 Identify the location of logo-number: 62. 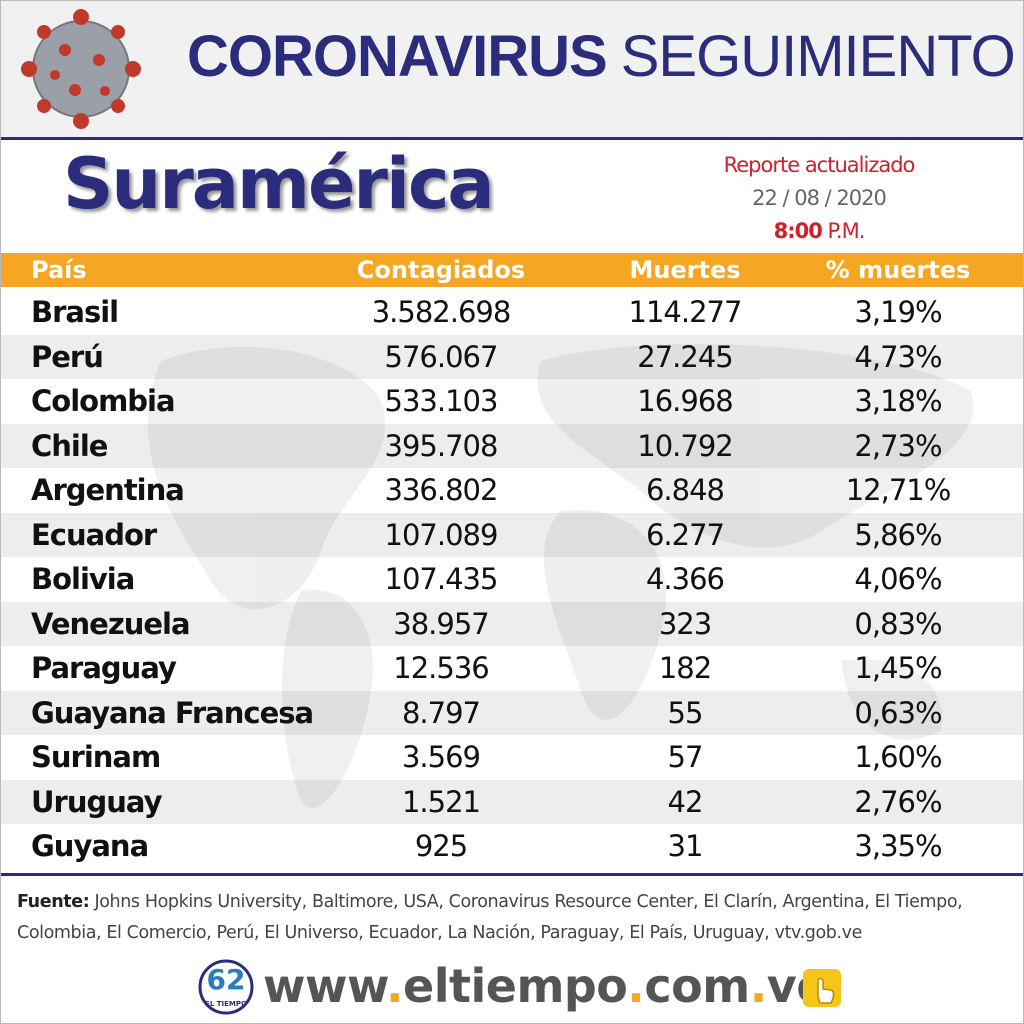
(226, 979).